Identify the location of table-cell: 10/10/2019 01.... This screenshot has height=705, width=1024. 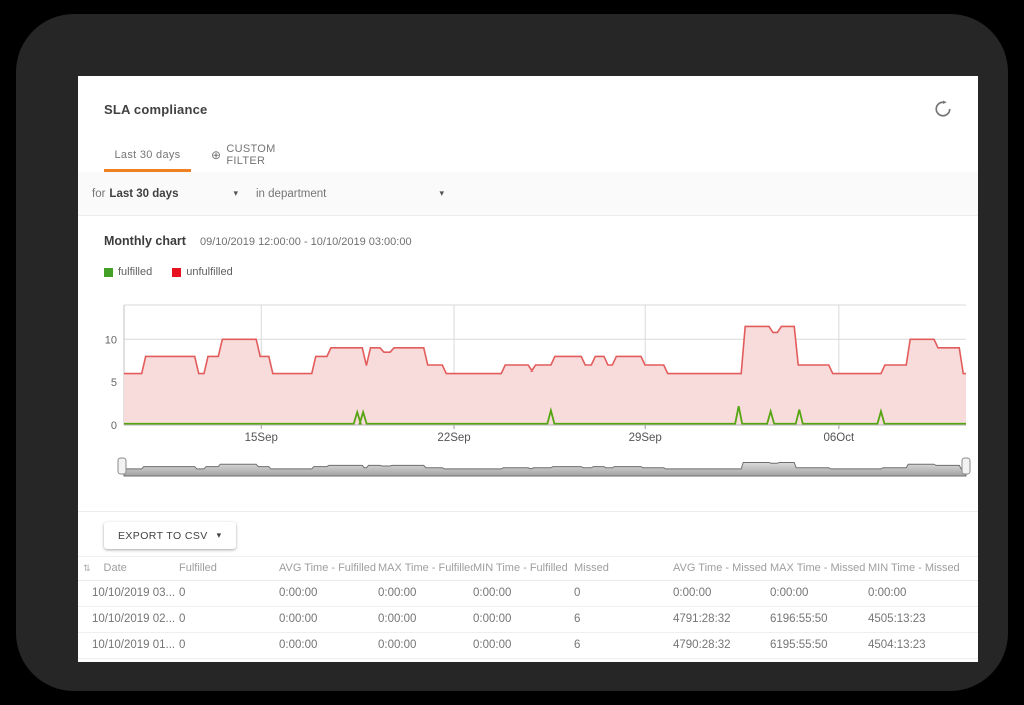
(128, 645).